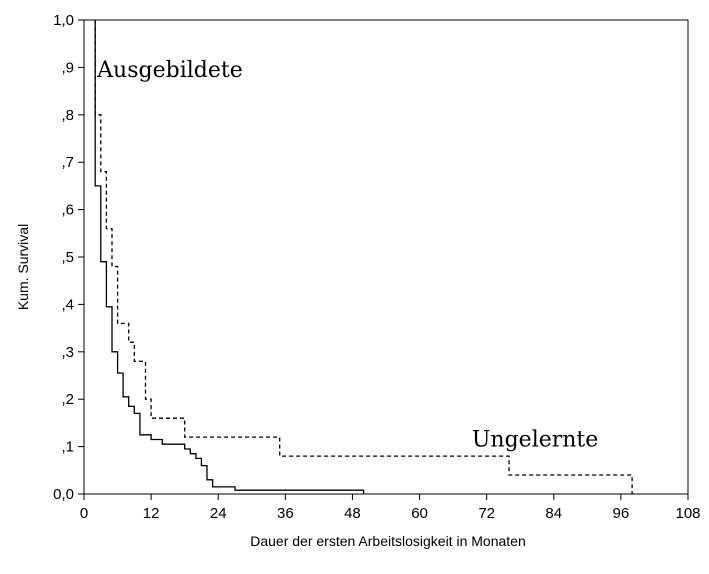  What do you see at coordinates (535, 440) in the screenshot?
I see `annotation-ungelernte: Ungelernte` at bounding box center [535, 440].